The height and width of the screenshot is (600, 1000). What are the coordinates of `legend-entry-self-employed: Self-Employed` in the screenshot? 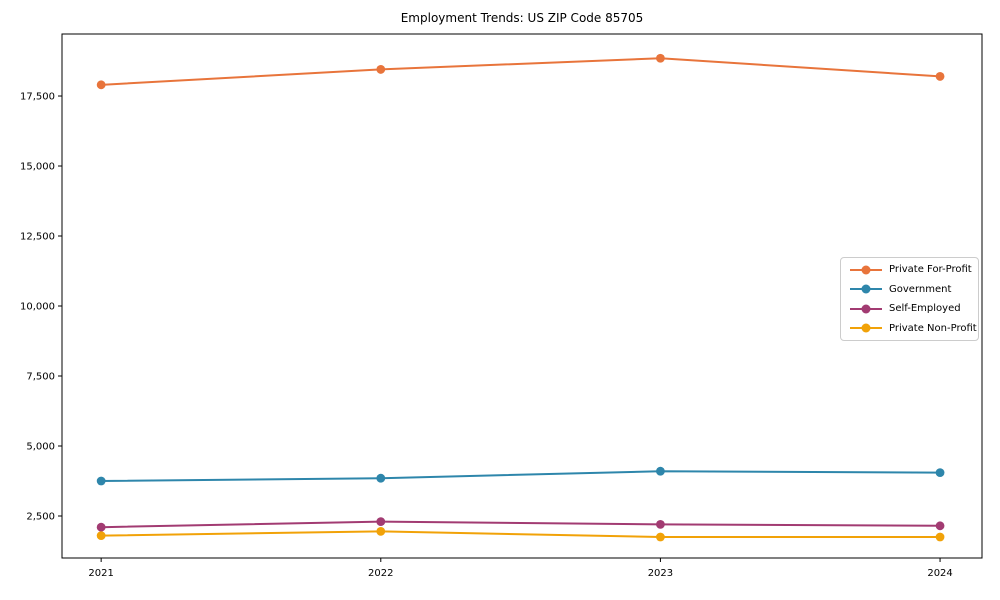 It's located at (909, 309).